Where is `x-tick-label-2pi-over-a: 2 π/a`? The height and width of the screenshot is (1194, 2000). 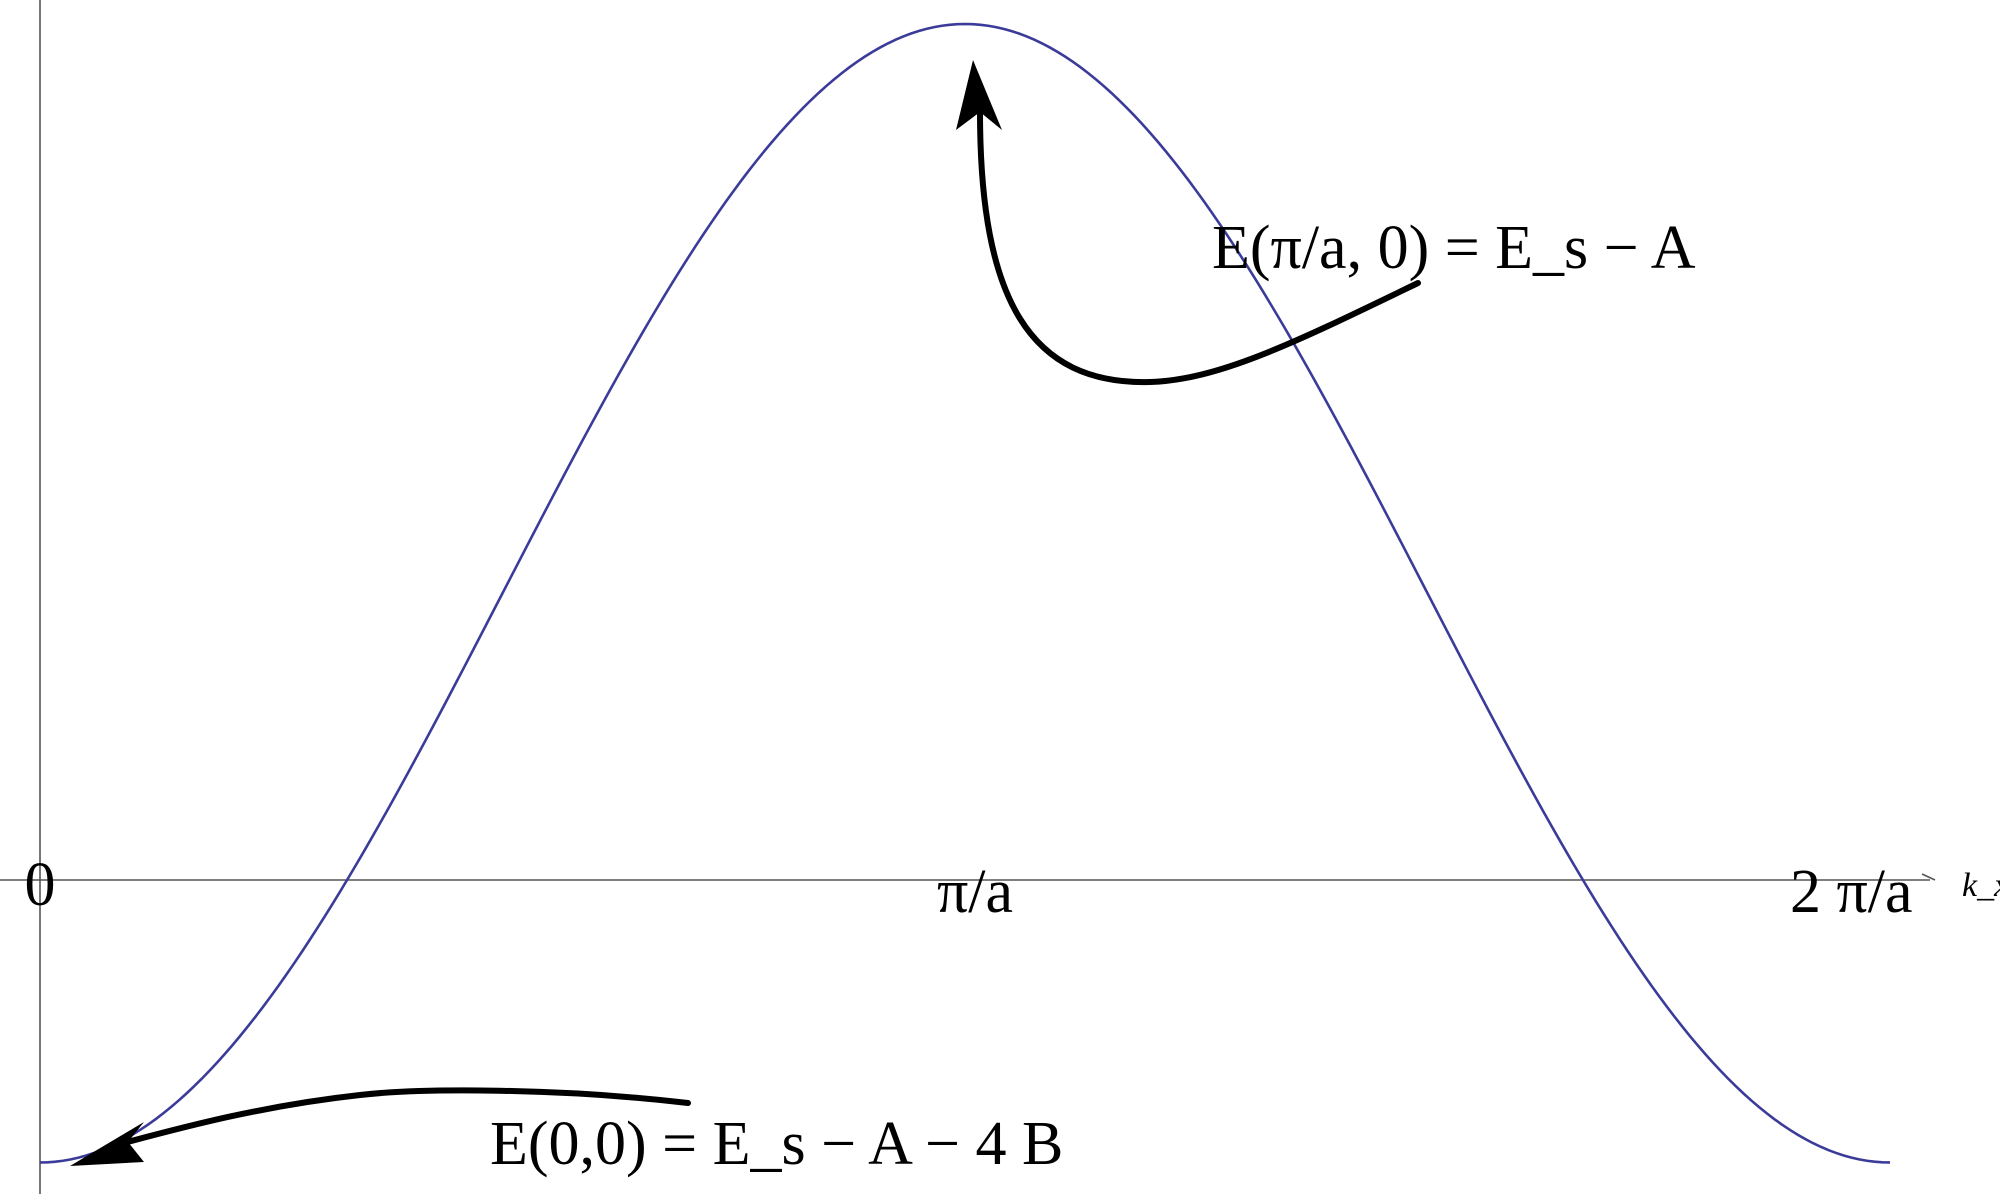 x-tick-label-2pi-over-a: 2 π/a is located at coordinates (1851, 892).